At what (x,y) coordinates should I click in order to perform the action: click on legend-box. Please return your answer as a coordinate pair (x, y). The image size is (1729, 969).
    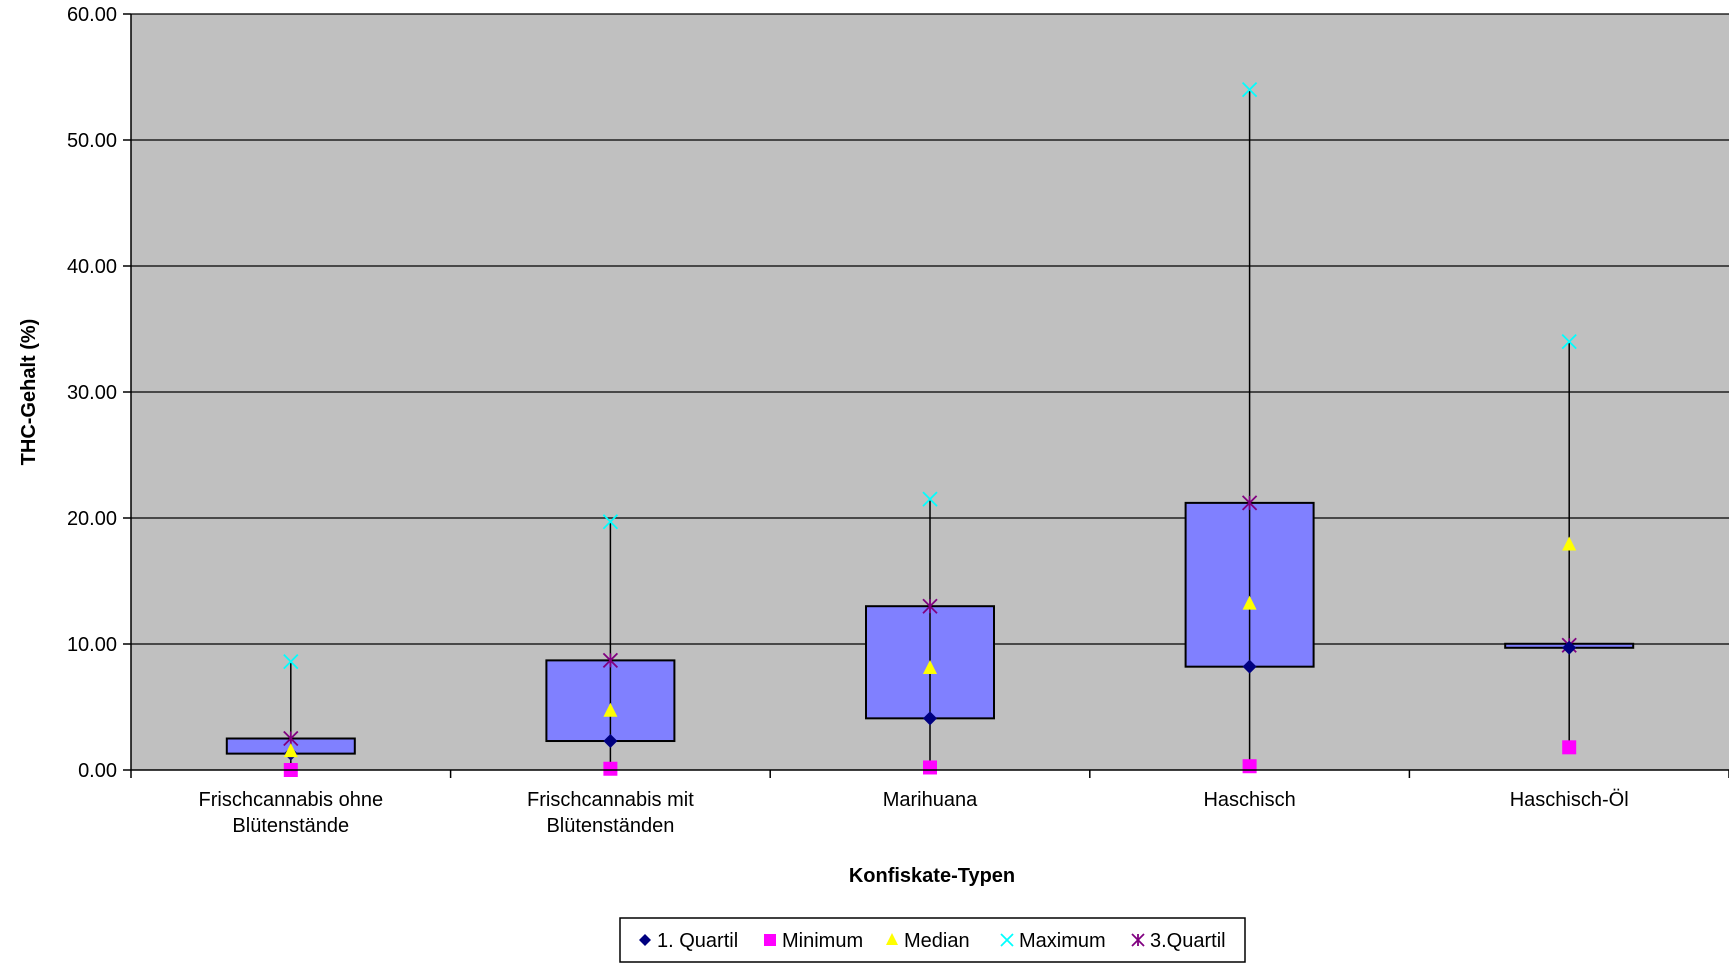
    Looking at the image, I should click on (932, 940).